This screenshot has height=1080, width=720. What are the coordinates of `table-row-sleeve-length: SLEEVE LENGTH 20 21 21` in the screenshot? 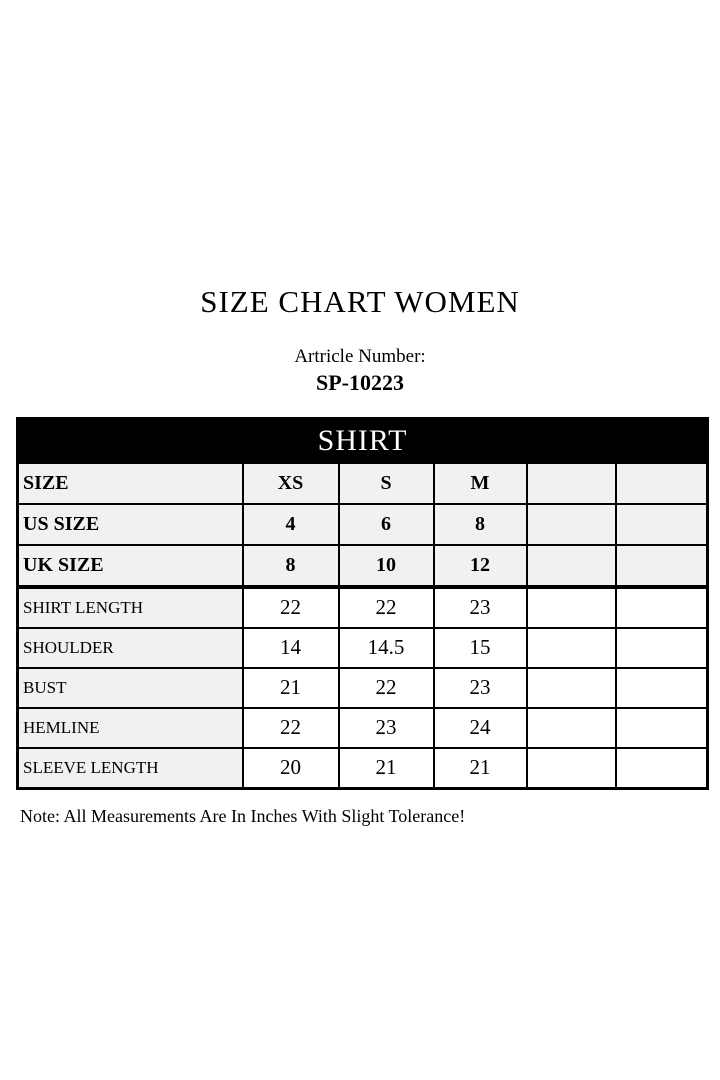 It's located at (362, 768).